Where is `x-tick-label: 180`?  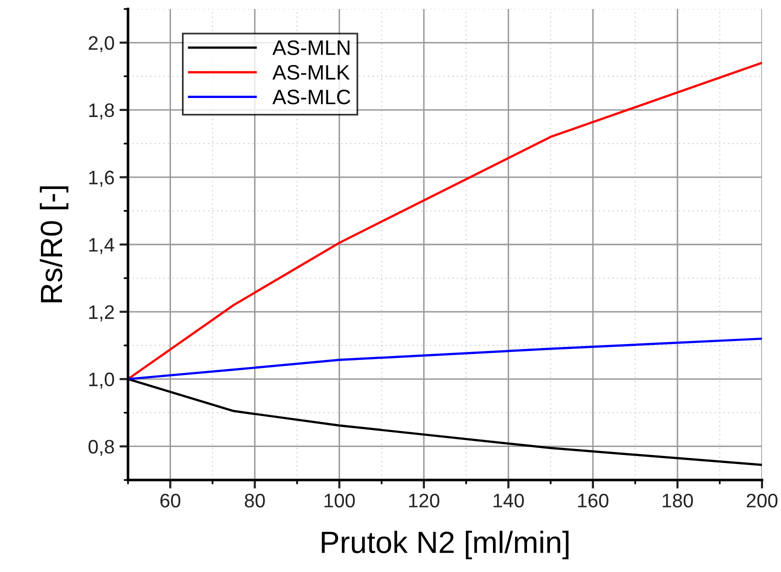
x-tick-label: 180 is located at coordinates (677, 501).